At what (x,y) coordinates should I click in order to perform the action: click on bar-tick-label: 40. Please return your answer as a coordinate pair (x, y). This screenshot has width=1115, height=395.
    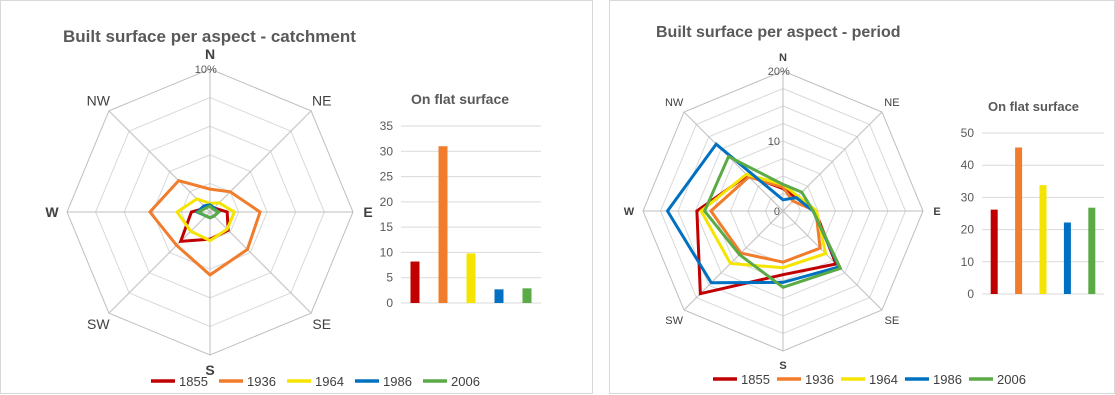
    Looking at the image, I should click on (968, 165).